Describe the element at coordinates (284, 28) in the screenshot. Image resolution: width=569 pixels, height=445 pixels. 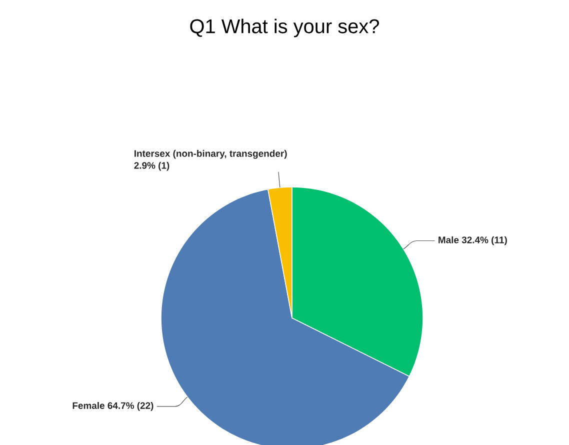
I see `chart-title: Q1 What is your sex?` at that location.